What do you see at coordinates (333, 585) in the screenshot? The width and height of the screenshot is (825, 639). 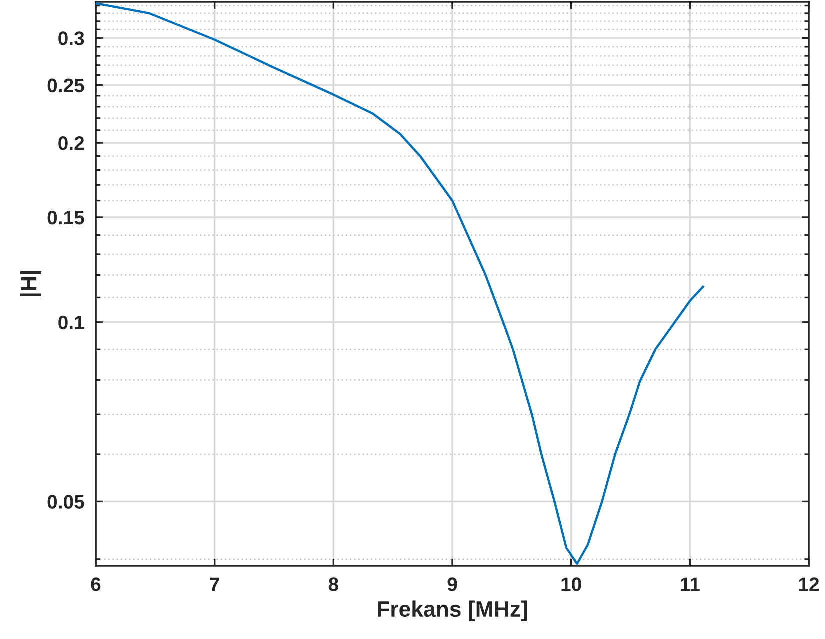 I see `x-tick-label: 8` at bounding box center [333, 585].